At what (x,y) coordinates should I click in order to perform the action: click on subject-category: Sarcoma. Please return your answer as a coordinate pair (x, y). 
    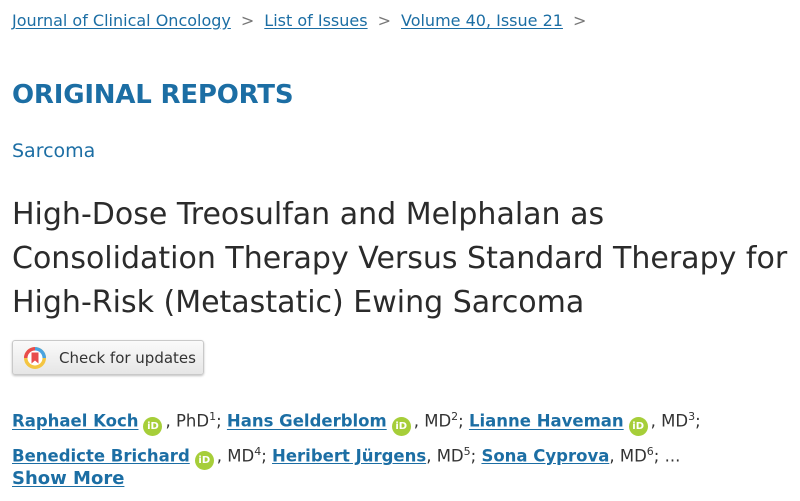
    Looking at the image, I should click on (54, 151).